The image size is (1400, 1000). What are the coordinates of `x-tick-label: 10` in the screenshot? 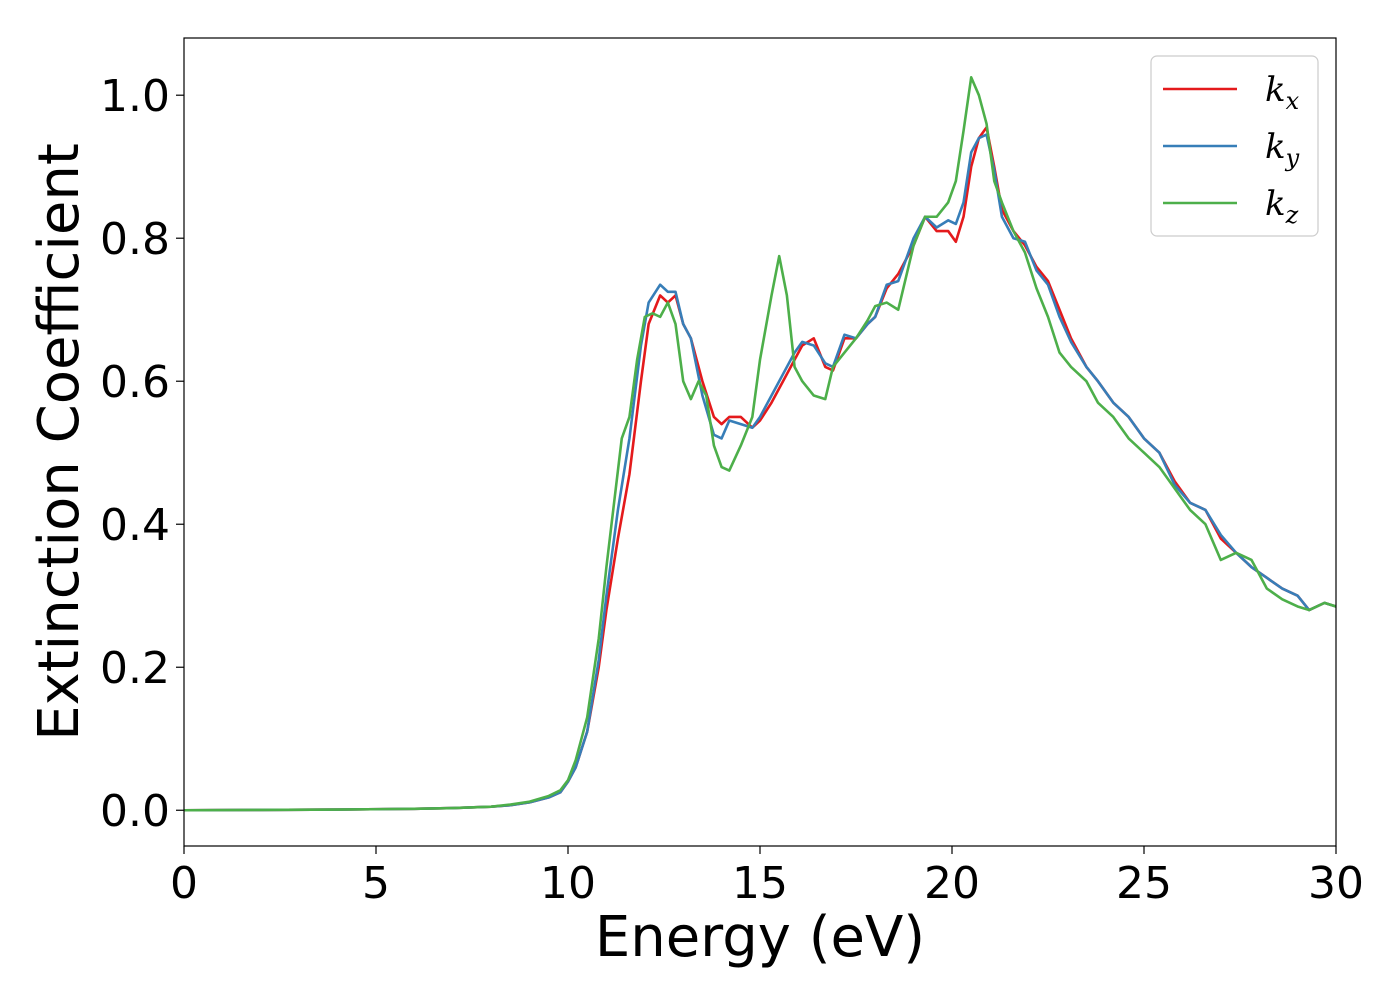 It's located at (568, 883).